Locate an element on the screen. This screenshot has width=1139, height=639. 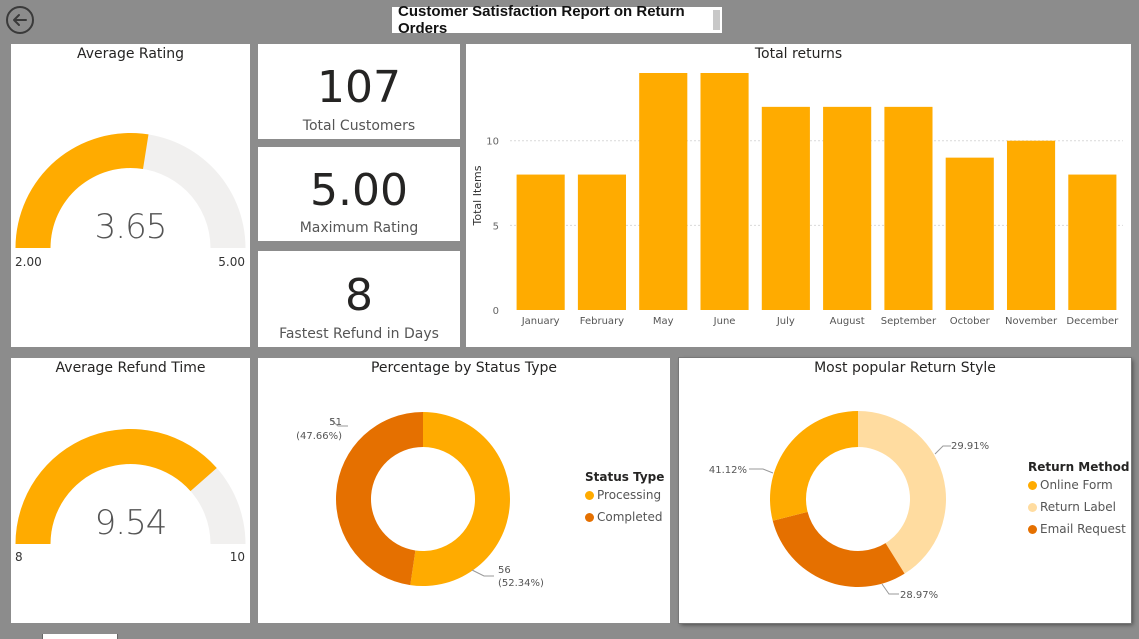
total-returns-title: Total returns is located at coordinates (798, 54).